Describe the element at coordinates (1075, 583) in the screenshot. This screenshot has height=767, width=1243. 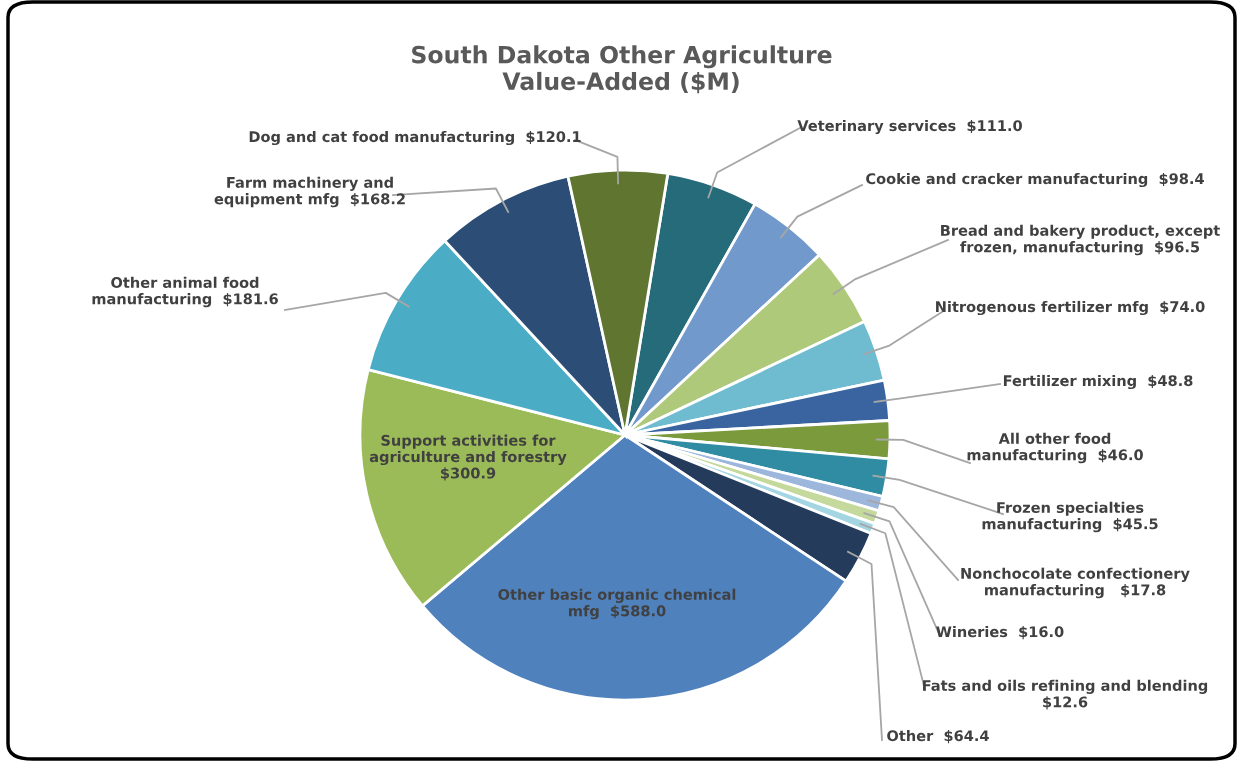
I see `slice-label: Nonchocolate confectionery manufacturing $17.8` at that location.